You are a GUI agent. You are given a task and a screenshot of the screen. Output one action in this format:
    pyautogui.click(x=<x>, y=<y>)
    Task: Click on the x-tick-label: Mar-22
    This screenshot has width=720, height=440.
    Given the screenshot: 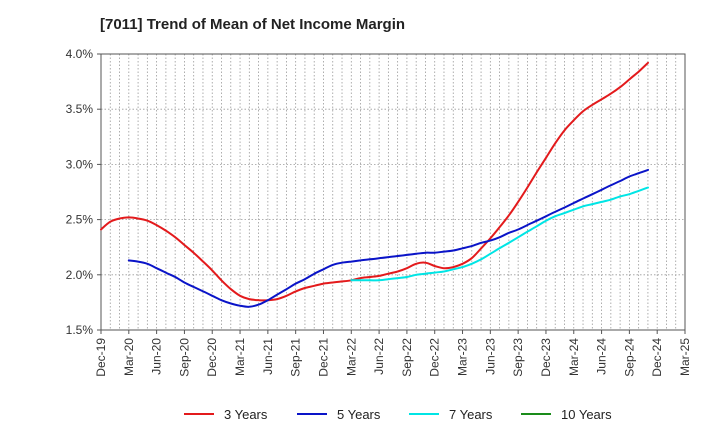 What is the action you would take?
    pyautogui.click(x=351, y=357)
    